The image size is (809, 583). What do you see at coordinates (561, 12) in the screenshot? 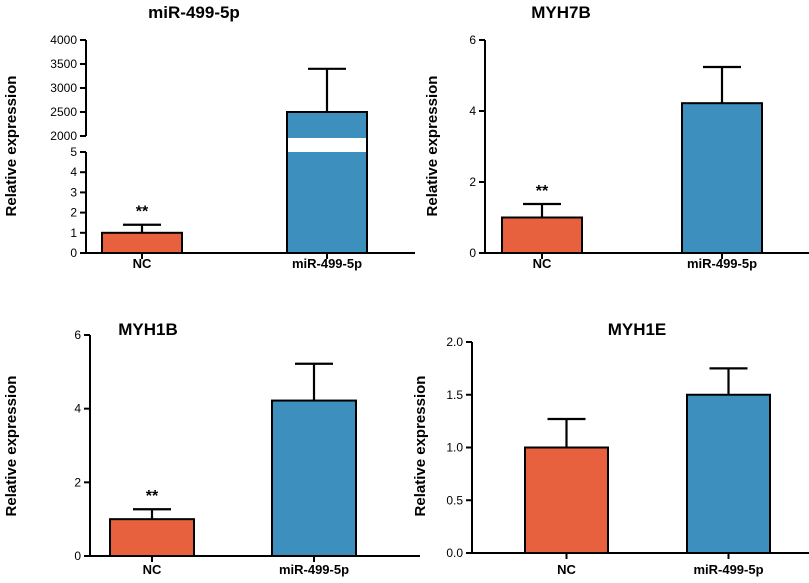
I see `chart-title: MYH7B` at bounding box center [561, 12].